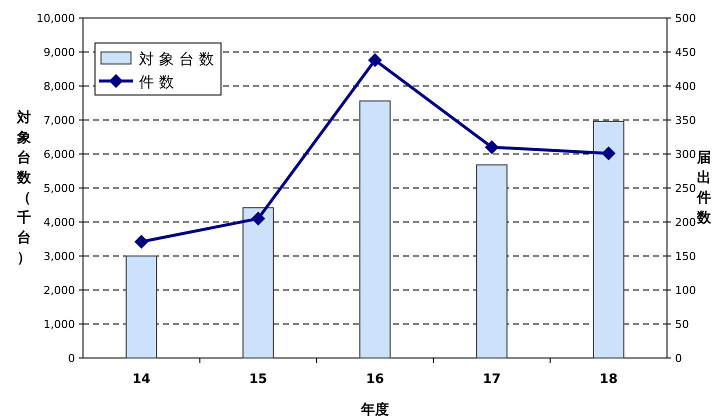 This screenshot has width=722, height=420. I want to click on y2-tick-label: 200, so click(685, 222).